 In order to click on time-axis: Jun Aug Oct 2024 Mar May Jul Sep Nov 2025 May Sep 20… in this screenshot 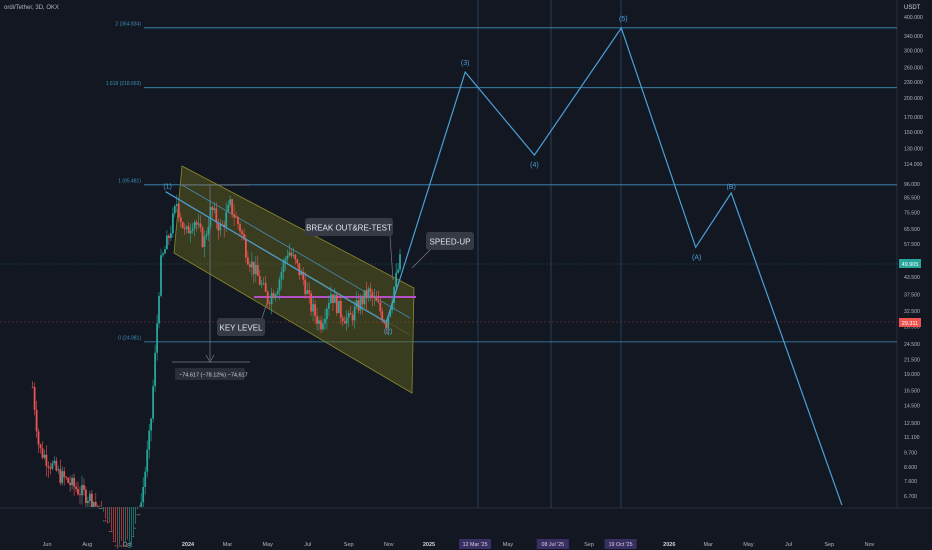, I will do `click(466, 528)`.